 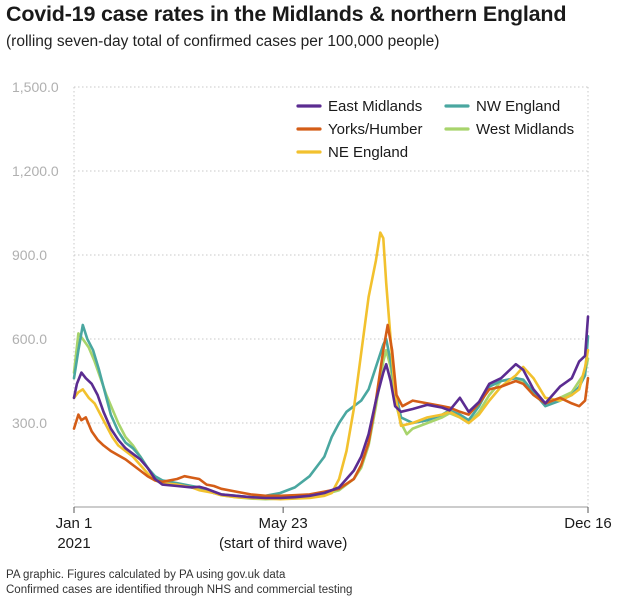 I want to click on legend-label: NE England, so click(x=368, y=152).